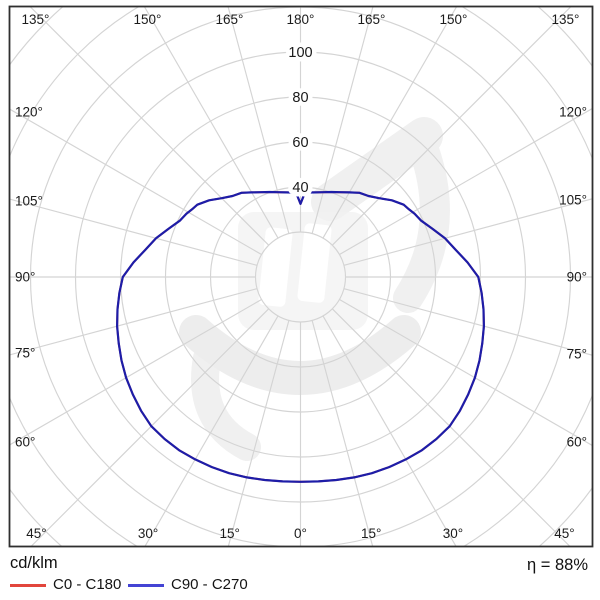  What do you see at coordinates (87, 584) in the screenshot?
I see `legend-label-c0-c180: C0 - C180` at bounding box center [87, 584].